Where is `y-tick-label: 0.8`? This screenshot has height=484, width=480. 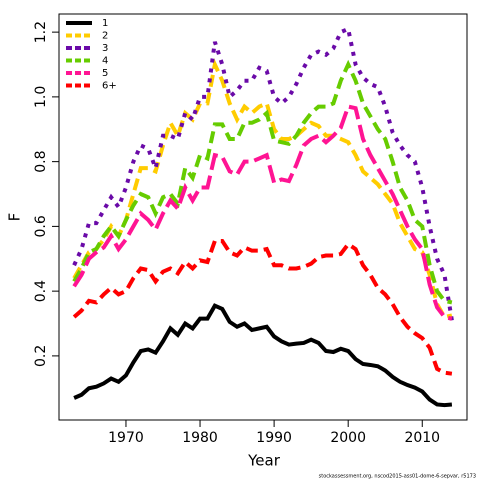
y-tick-label: 0.8 is located at coordinates (41, 162).